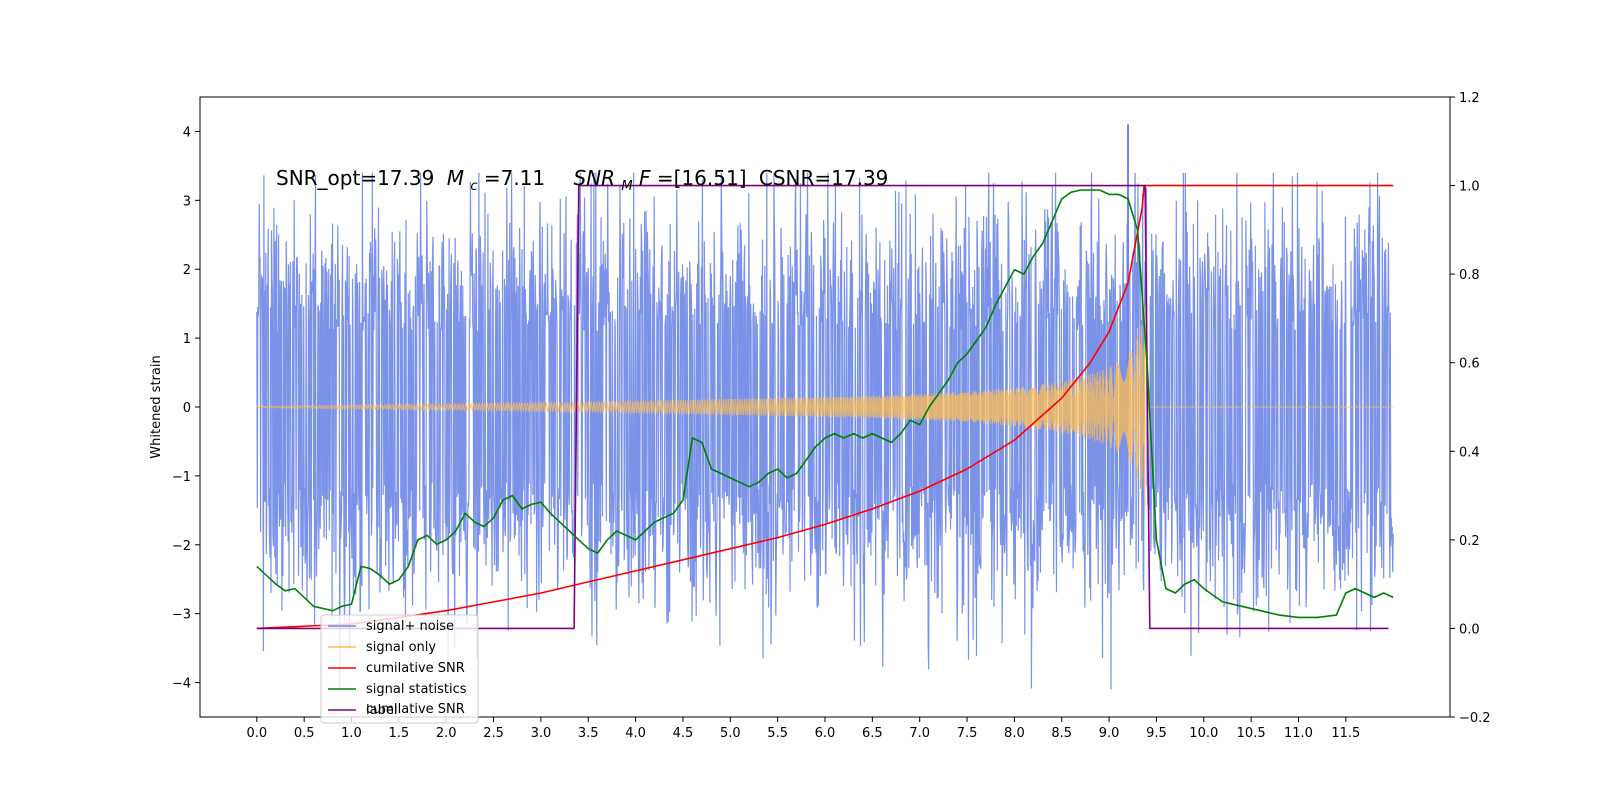 This screenshot has width=1600, height=800. What do you see at coordinates (446, 733) in the screenshot?
I see `x-tick-label: 2.0` at bounding box center [446, 733].